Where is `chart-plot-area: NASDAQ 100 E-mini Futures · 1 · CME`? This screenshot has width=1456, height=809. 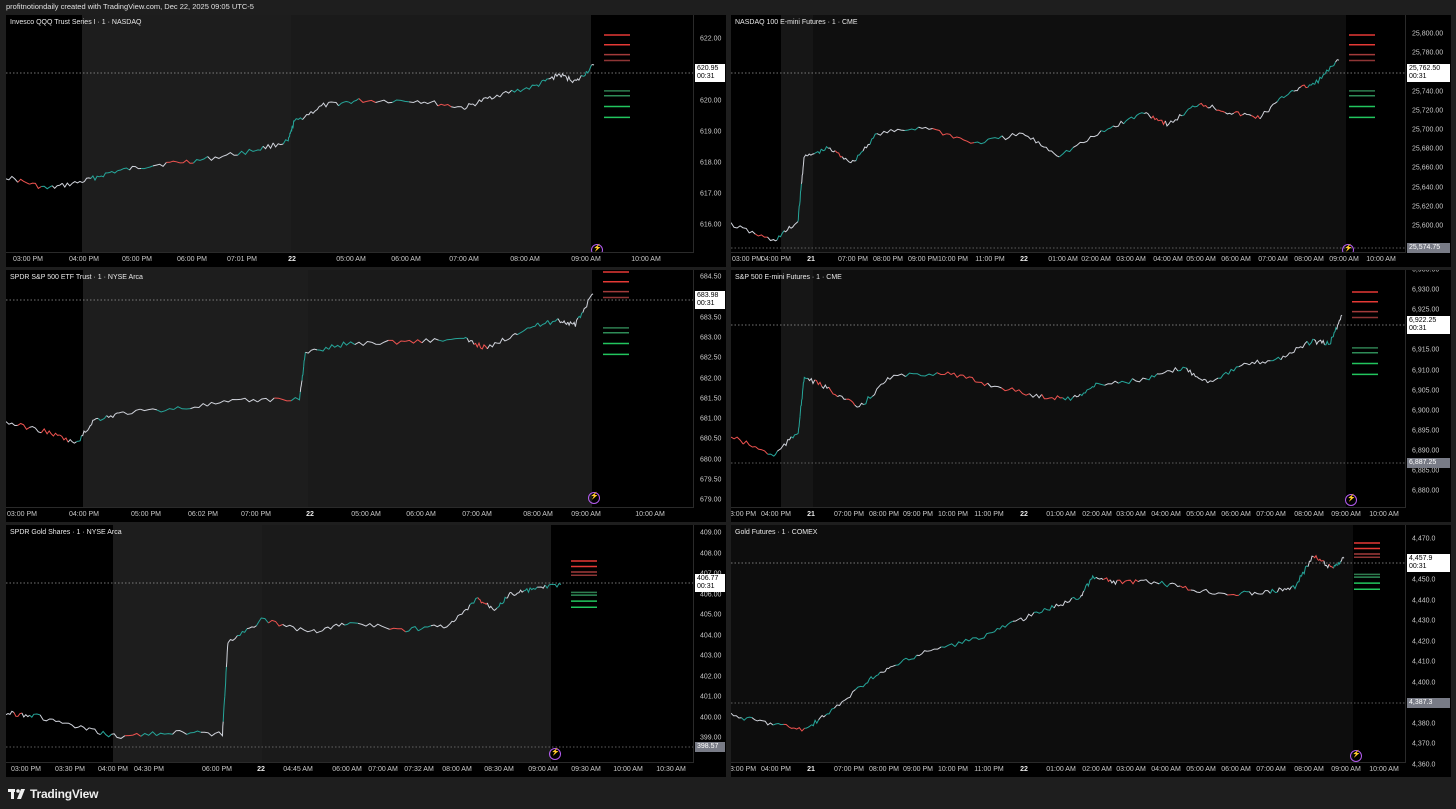 chart-plot-area: NASDAQ 100 E-mini Futures · 1 · CME is located at coordinates (1068, 134).